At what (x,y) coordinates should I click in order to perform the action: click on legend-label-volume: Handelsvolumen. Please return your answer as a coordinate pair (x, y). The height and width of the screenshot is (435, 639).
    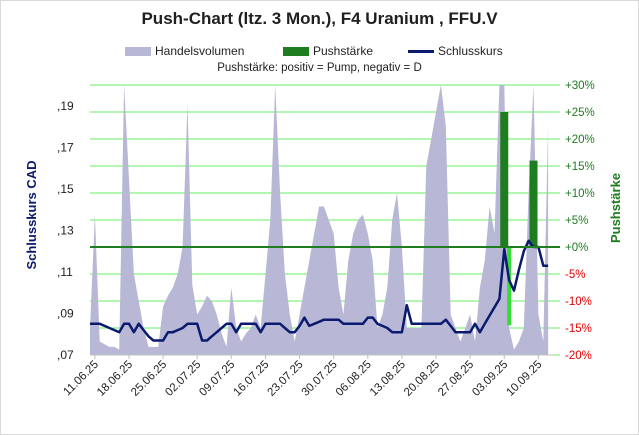
    Looking at the image, I should click on (200, 51).